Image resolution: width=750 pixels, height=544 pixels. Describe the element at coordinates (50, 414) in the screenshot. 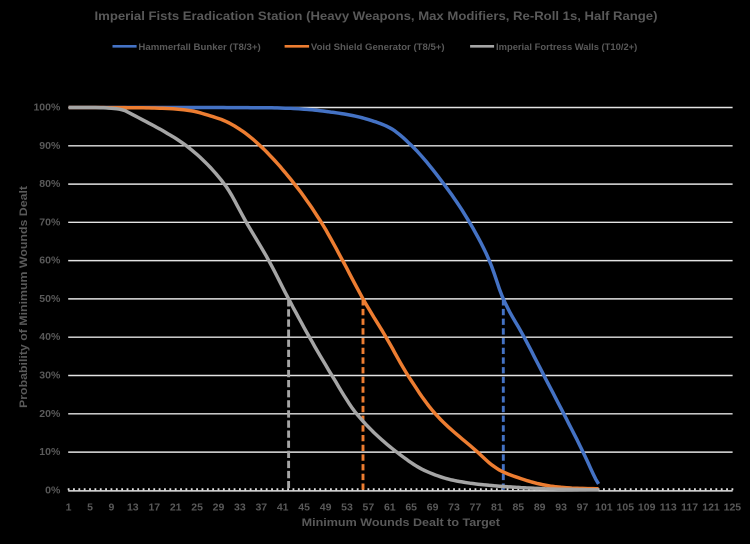

I see `svg-text: 20%` at that location.